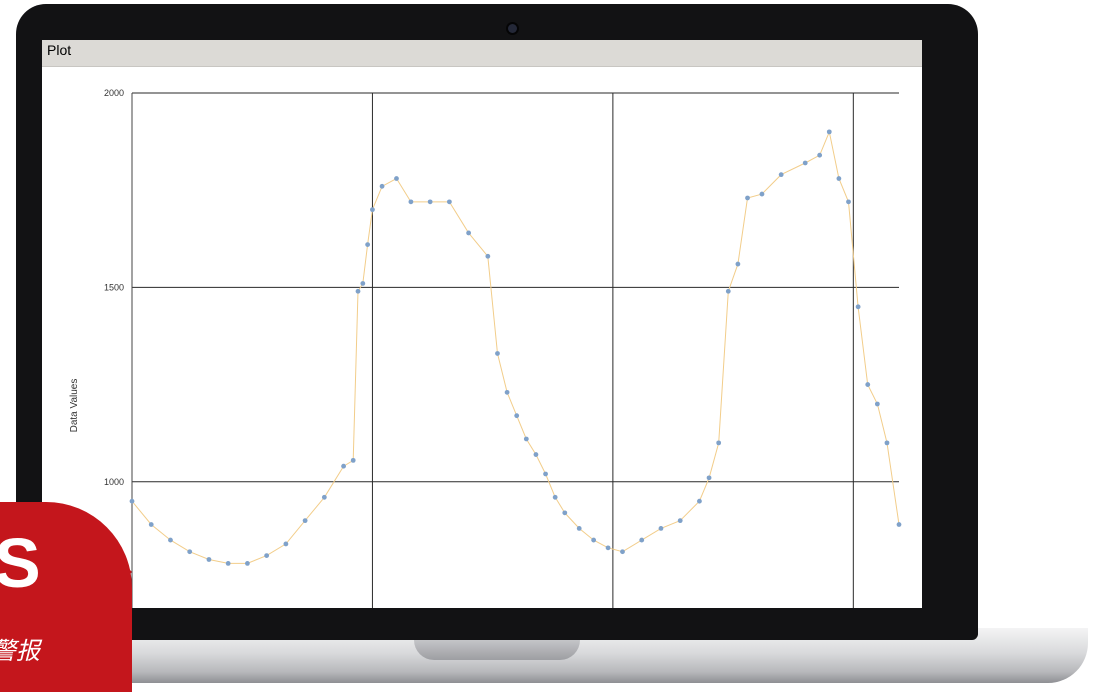  Describe the element at coordinates (20, 651) in the screenshot. I see `badge-subtitle: 警报` at that location.